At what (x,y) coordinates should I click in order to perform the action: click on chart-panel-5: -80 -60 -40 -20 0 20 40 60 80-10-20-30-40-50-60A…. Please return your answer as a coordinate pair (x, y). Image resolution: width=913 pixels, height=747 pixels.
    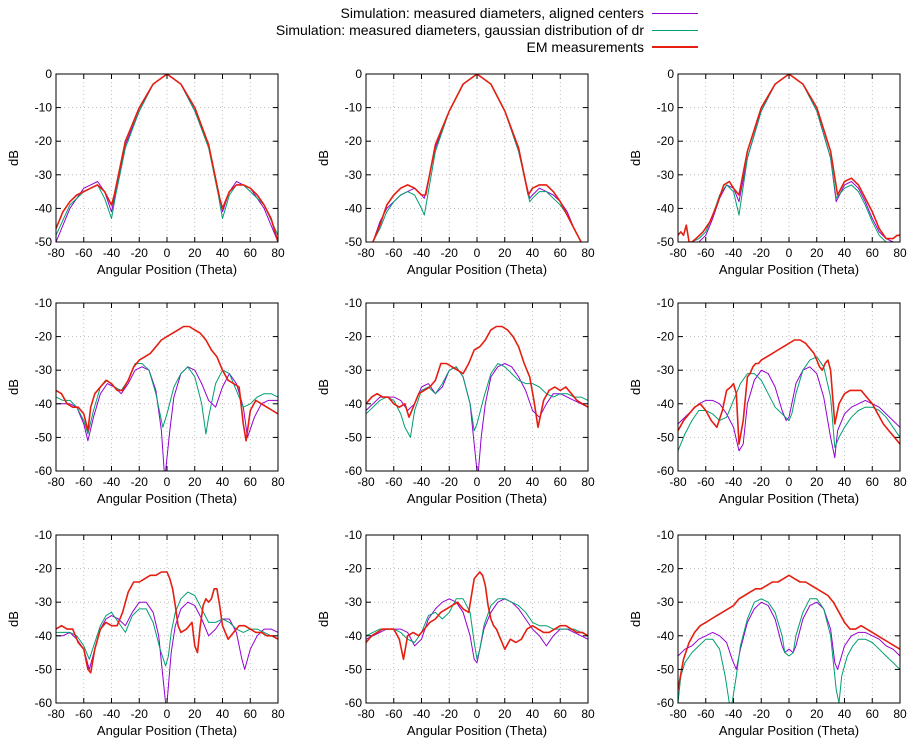
    Looking at the image, I should click on (455, 401).